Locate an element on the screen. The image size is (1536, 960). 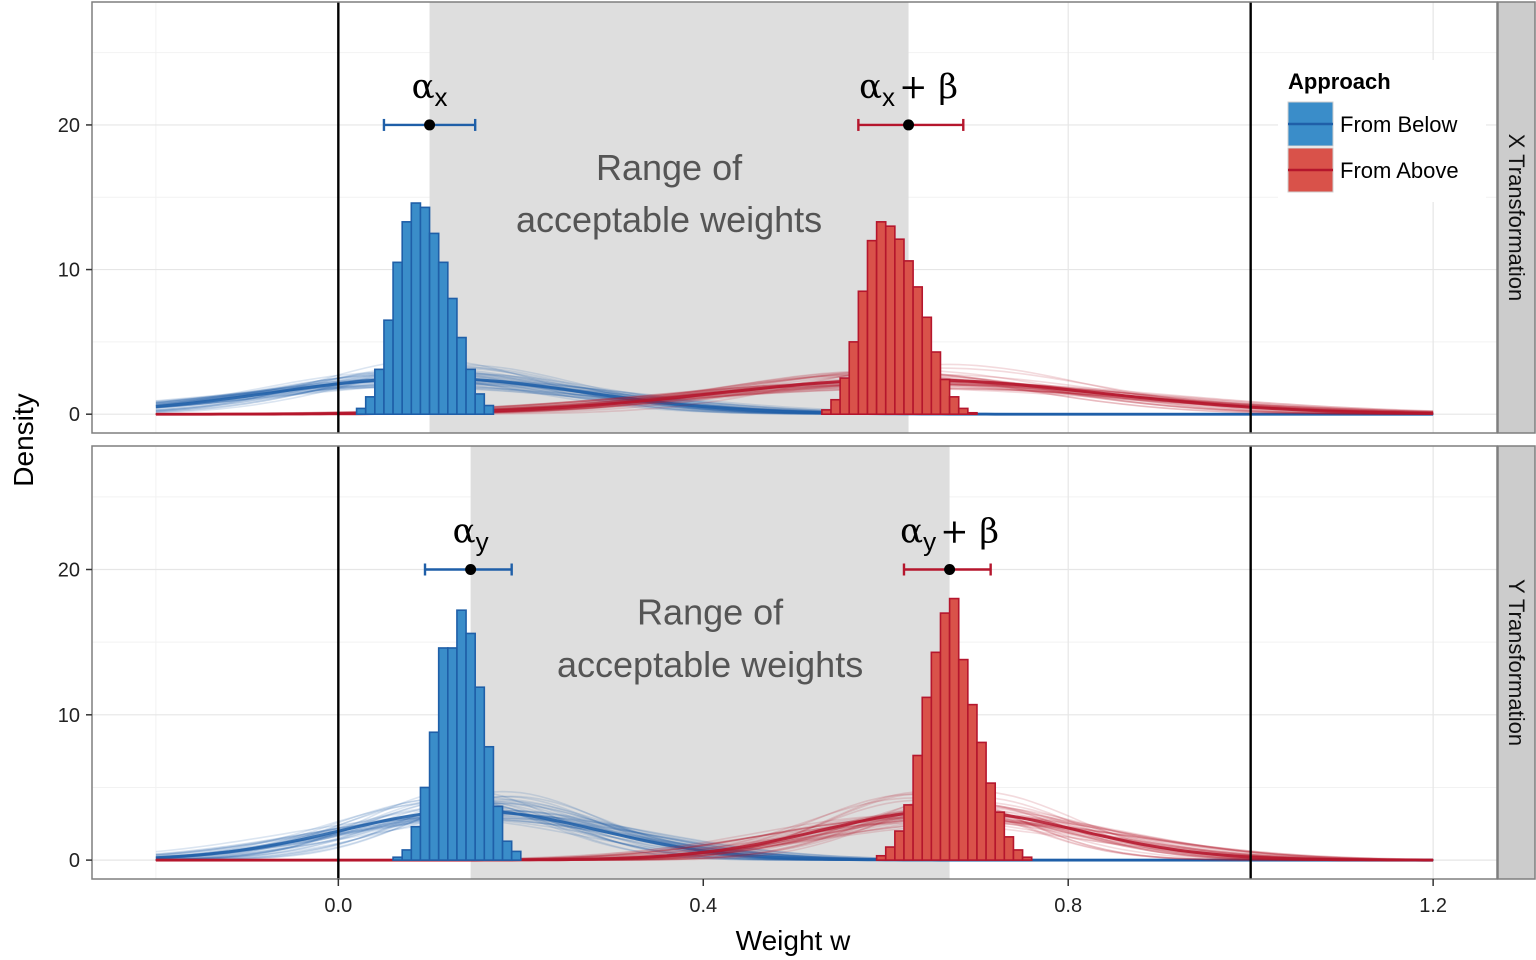
legend-label: From Above is located at coordinates (1399, 170).